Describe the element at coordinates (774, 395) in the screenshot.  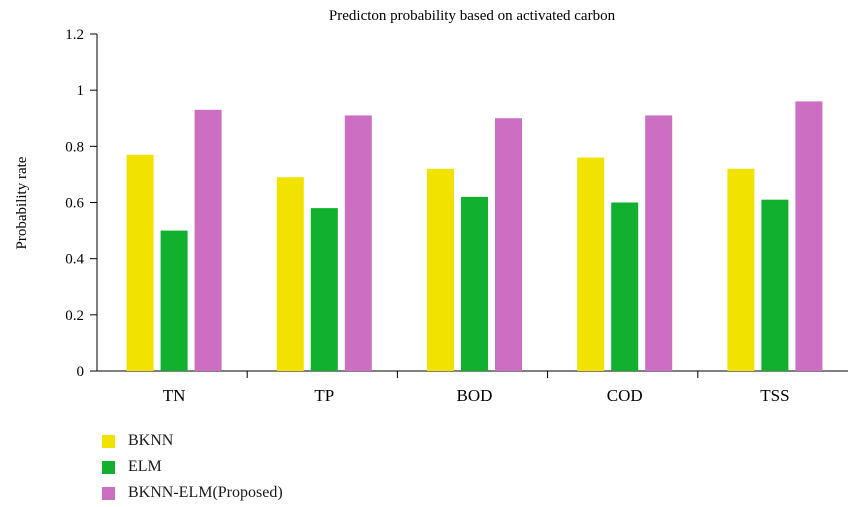
I see `x-tick-label: TSS` at that location.